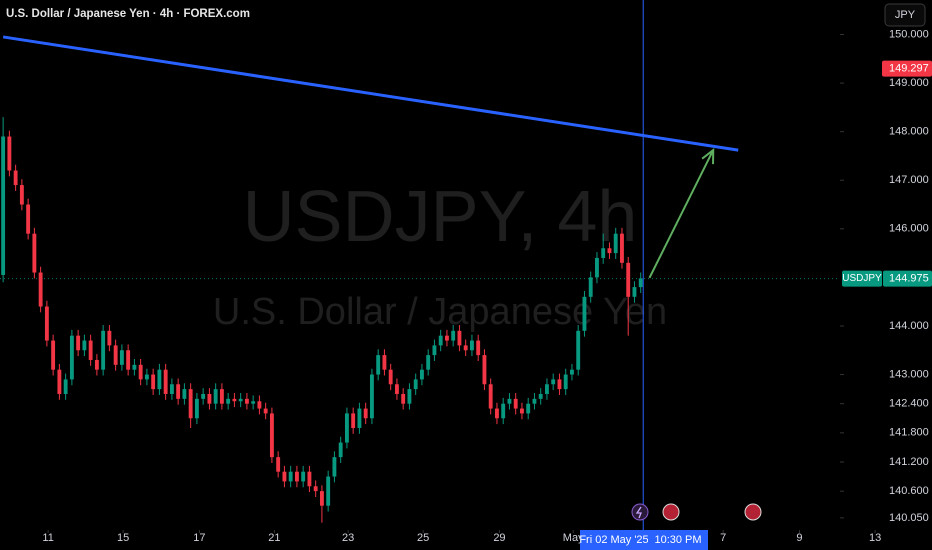 This screenshot has width=932, height=550. I want to click on event-icon-glyph, so click(638, 512).